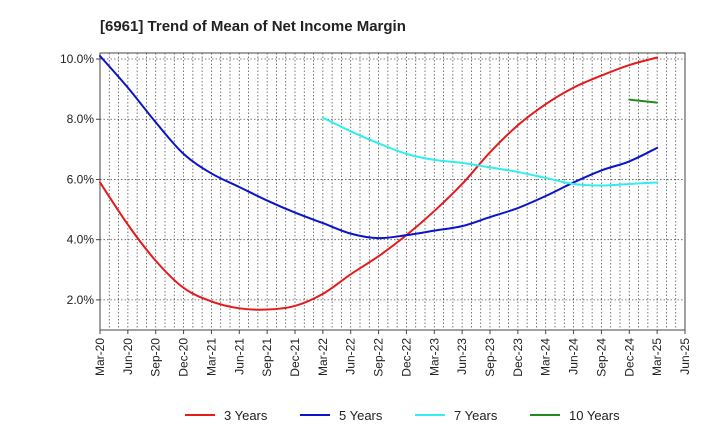 The width and height of the screenshot is (720, 440). What do you see at coordinates (657, 357) in the screenshot?
I see `x-tick-label: Mar-25` at bounding box center [657, 357].